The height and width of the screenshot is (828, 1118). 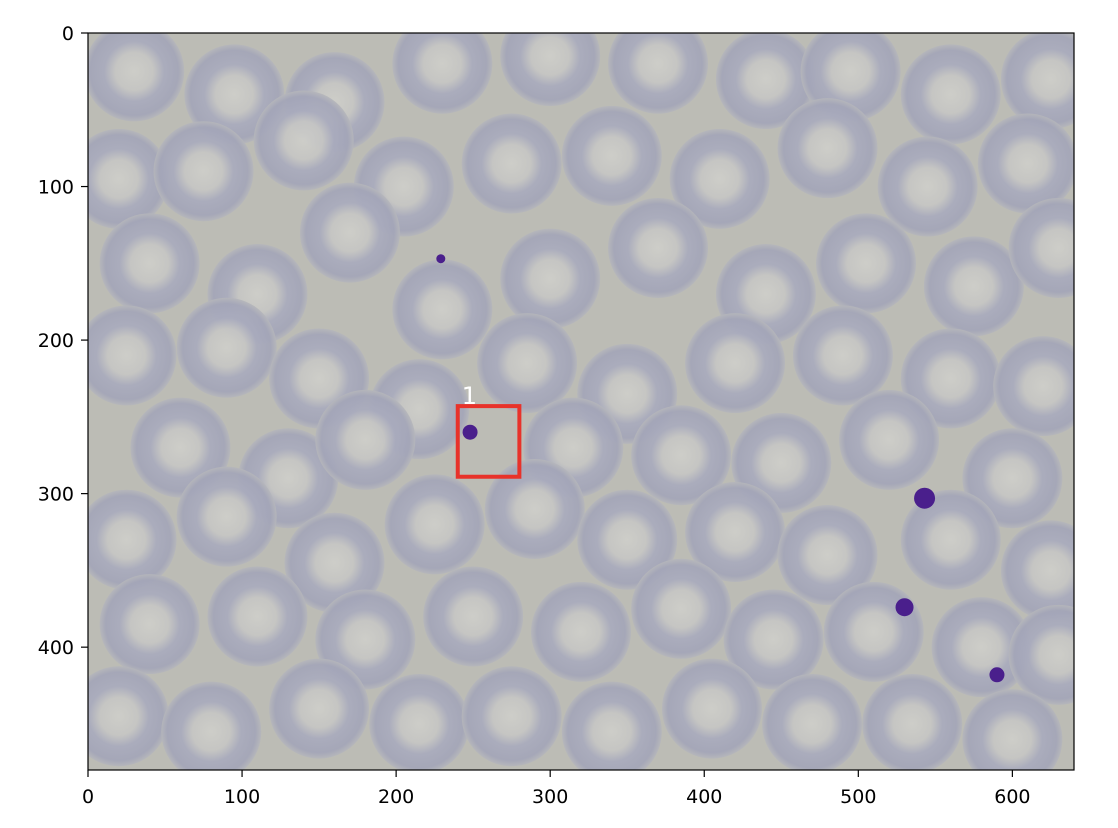 I want to click on y-tick-label: 100, so click(x=56, y=188).